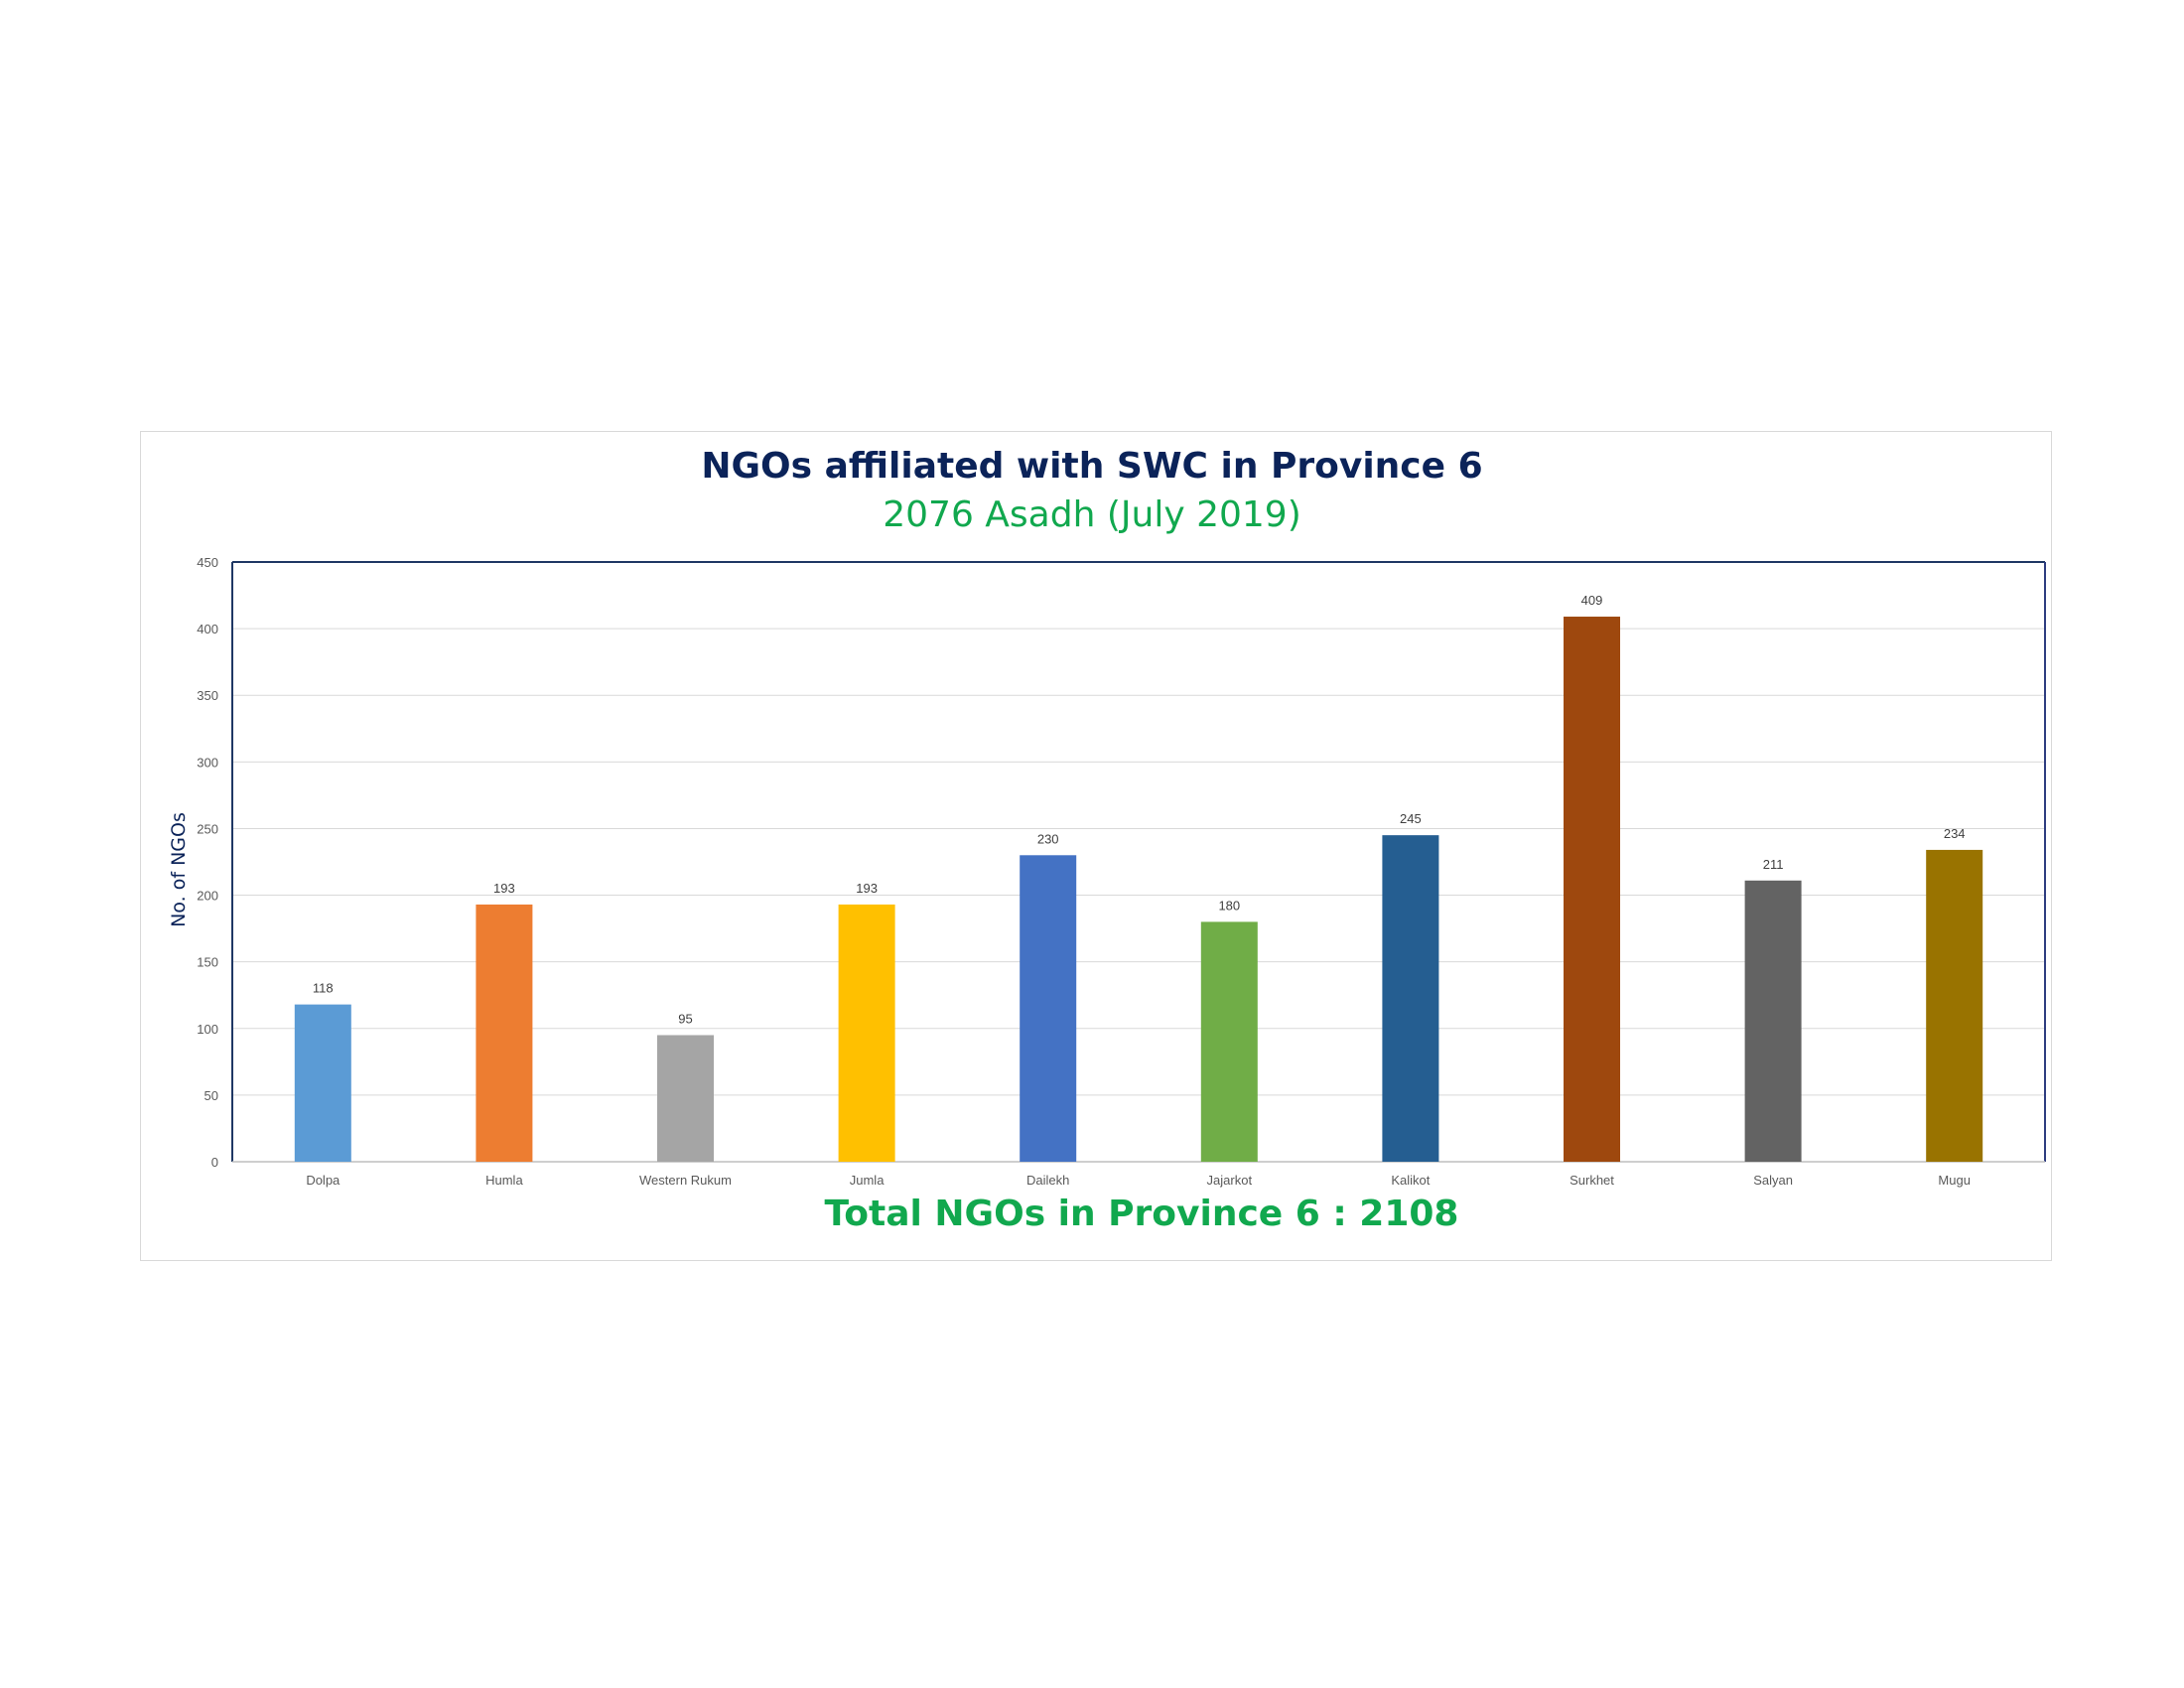 This screenshot has height=1688, width=2184. What do you see at coordinates (1773, 1021) in the screenshot?
I see `bar-salyan` at bounding box center [1773, 1021].